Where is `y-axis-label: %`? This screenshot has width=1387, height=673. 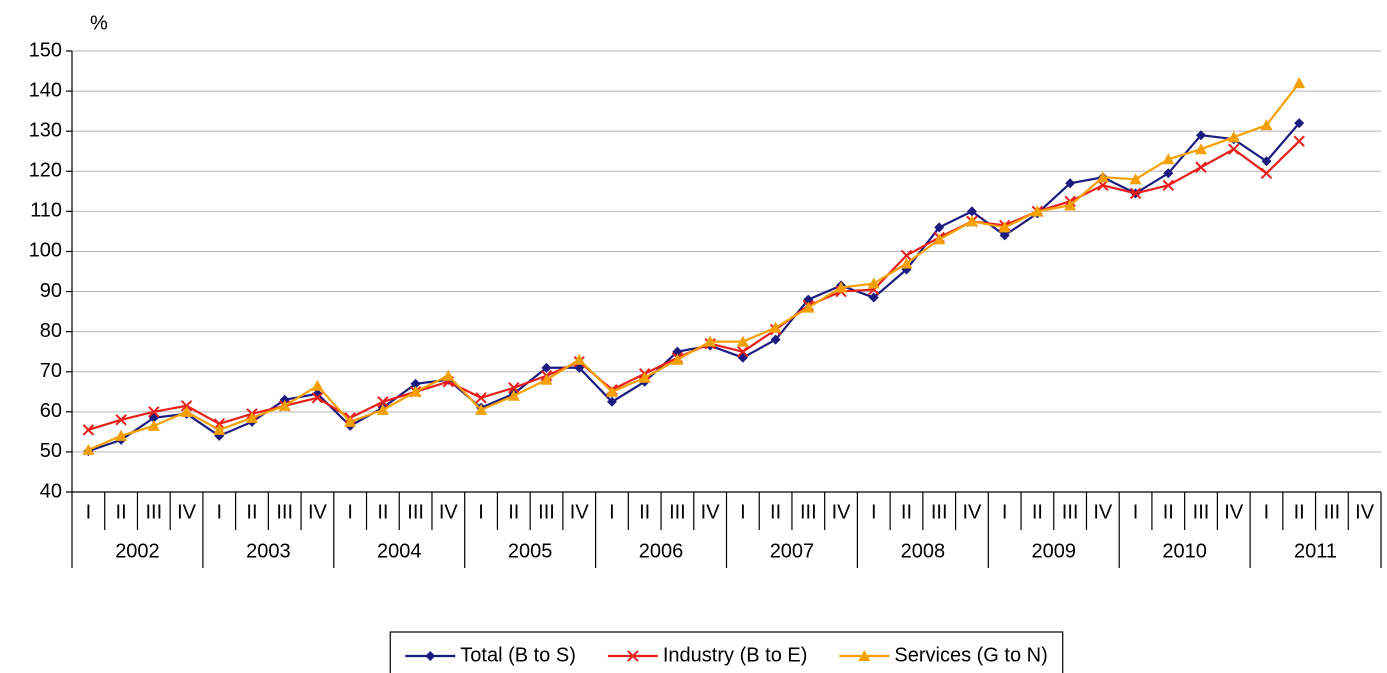
y-axis-label: % is located at coordinates (99, 23).